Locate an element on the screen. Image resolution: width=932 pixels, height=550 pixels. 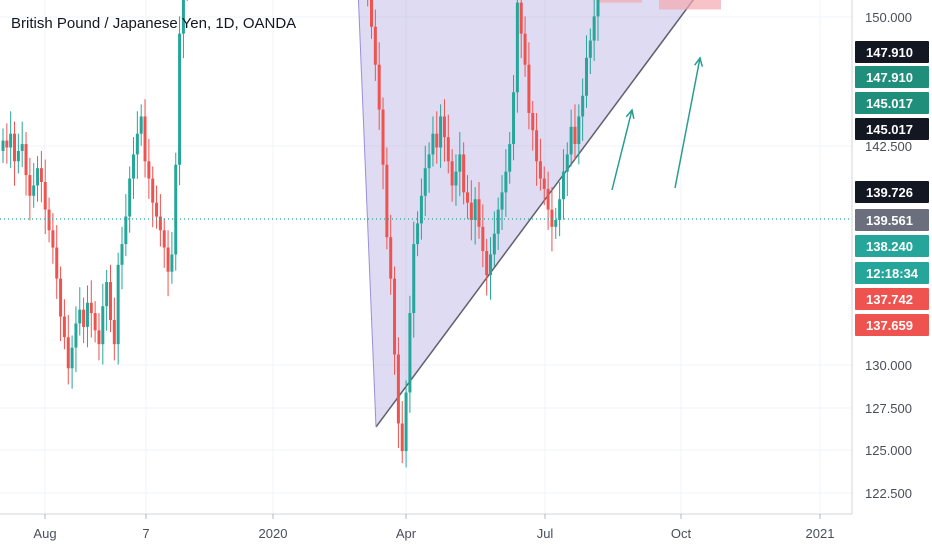
price-tick-label: 125.000 is located at coordinates (888, 450).